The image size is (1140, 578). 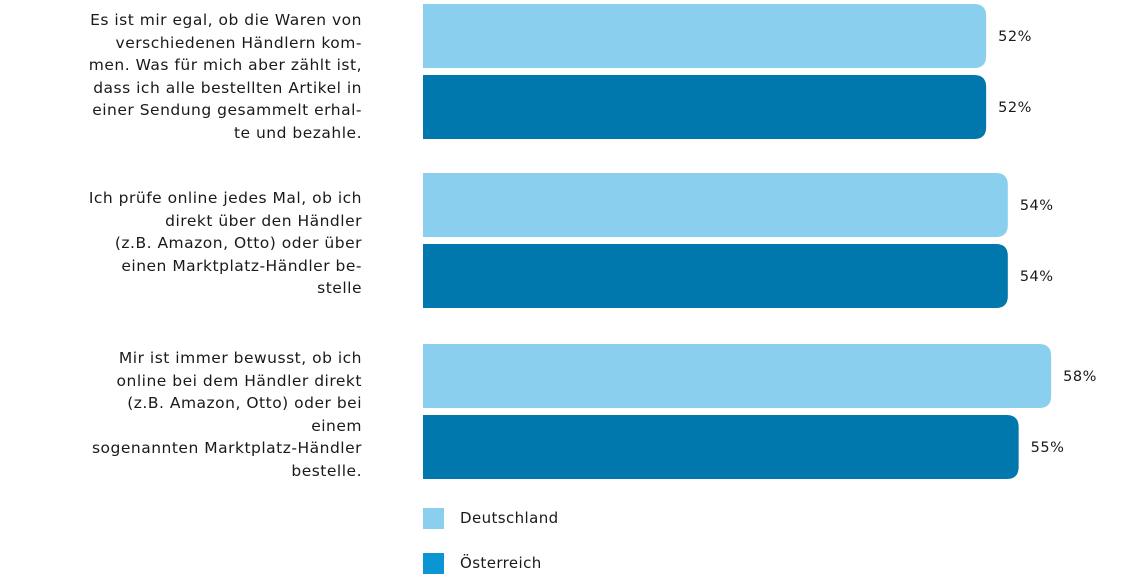 What do you see at coordinates (241, 265) in the screenshot?
I see `category-label-line: einen Marktplatz-Händler be-` at bounding box center [241, 265].